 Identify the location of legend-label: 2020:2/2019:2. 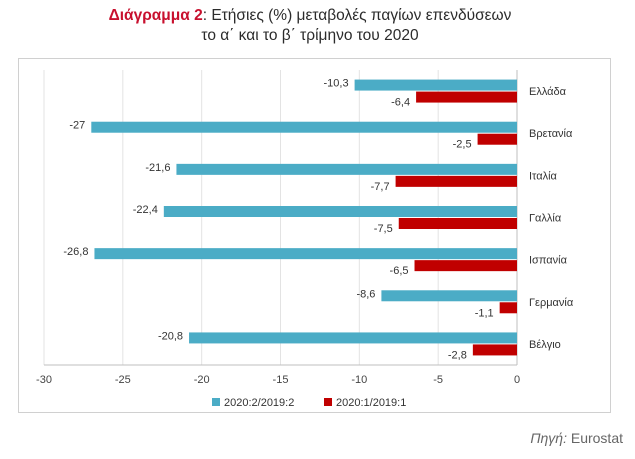
(259, 403).